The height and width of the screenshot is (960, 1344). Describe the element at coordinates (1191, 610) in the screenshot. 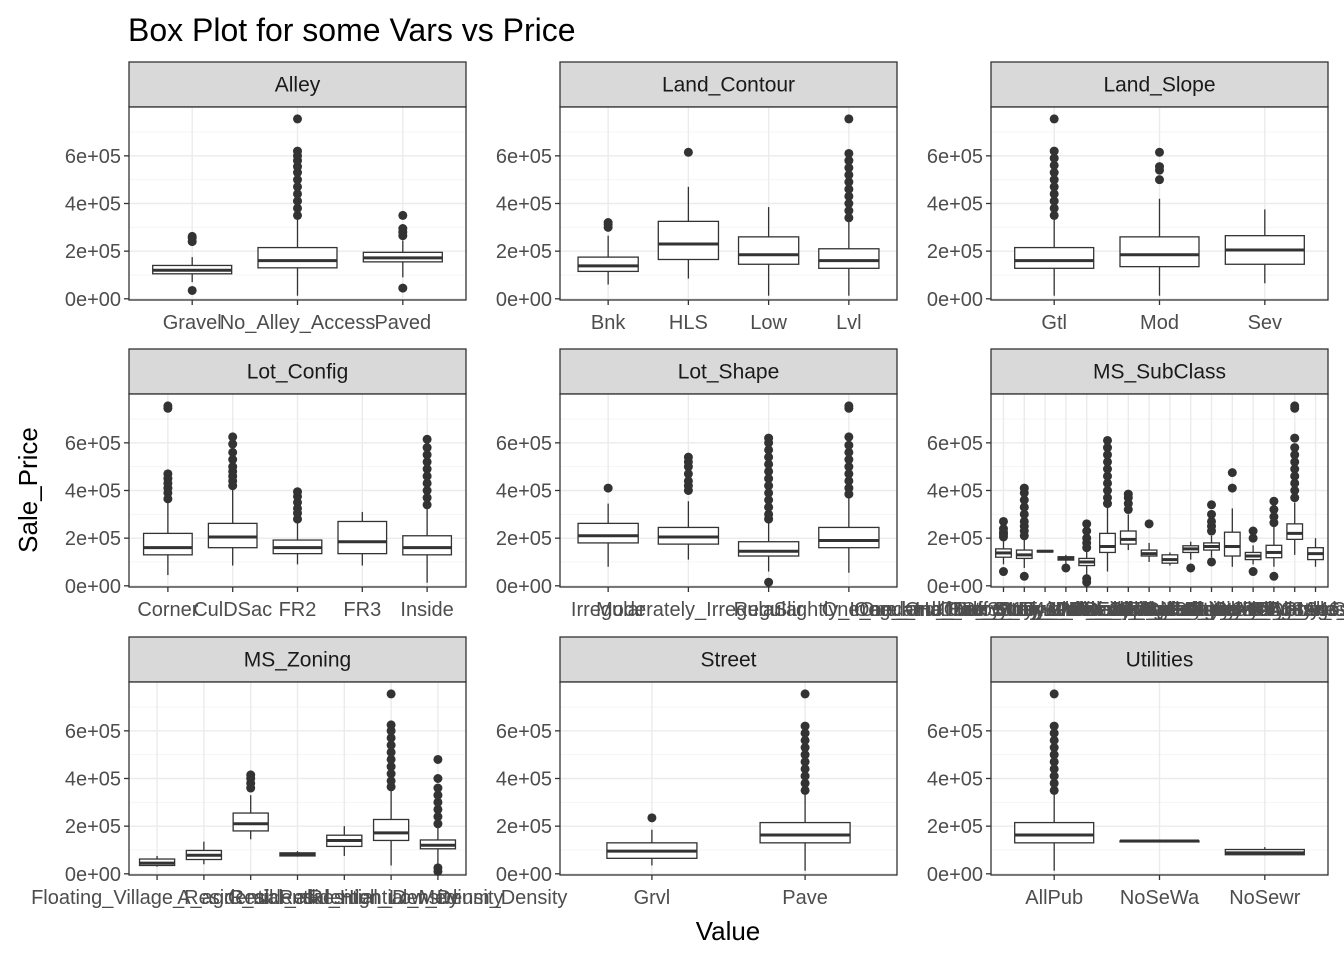

I see `x-tick-label: Split_or_Multilevel` at that location.